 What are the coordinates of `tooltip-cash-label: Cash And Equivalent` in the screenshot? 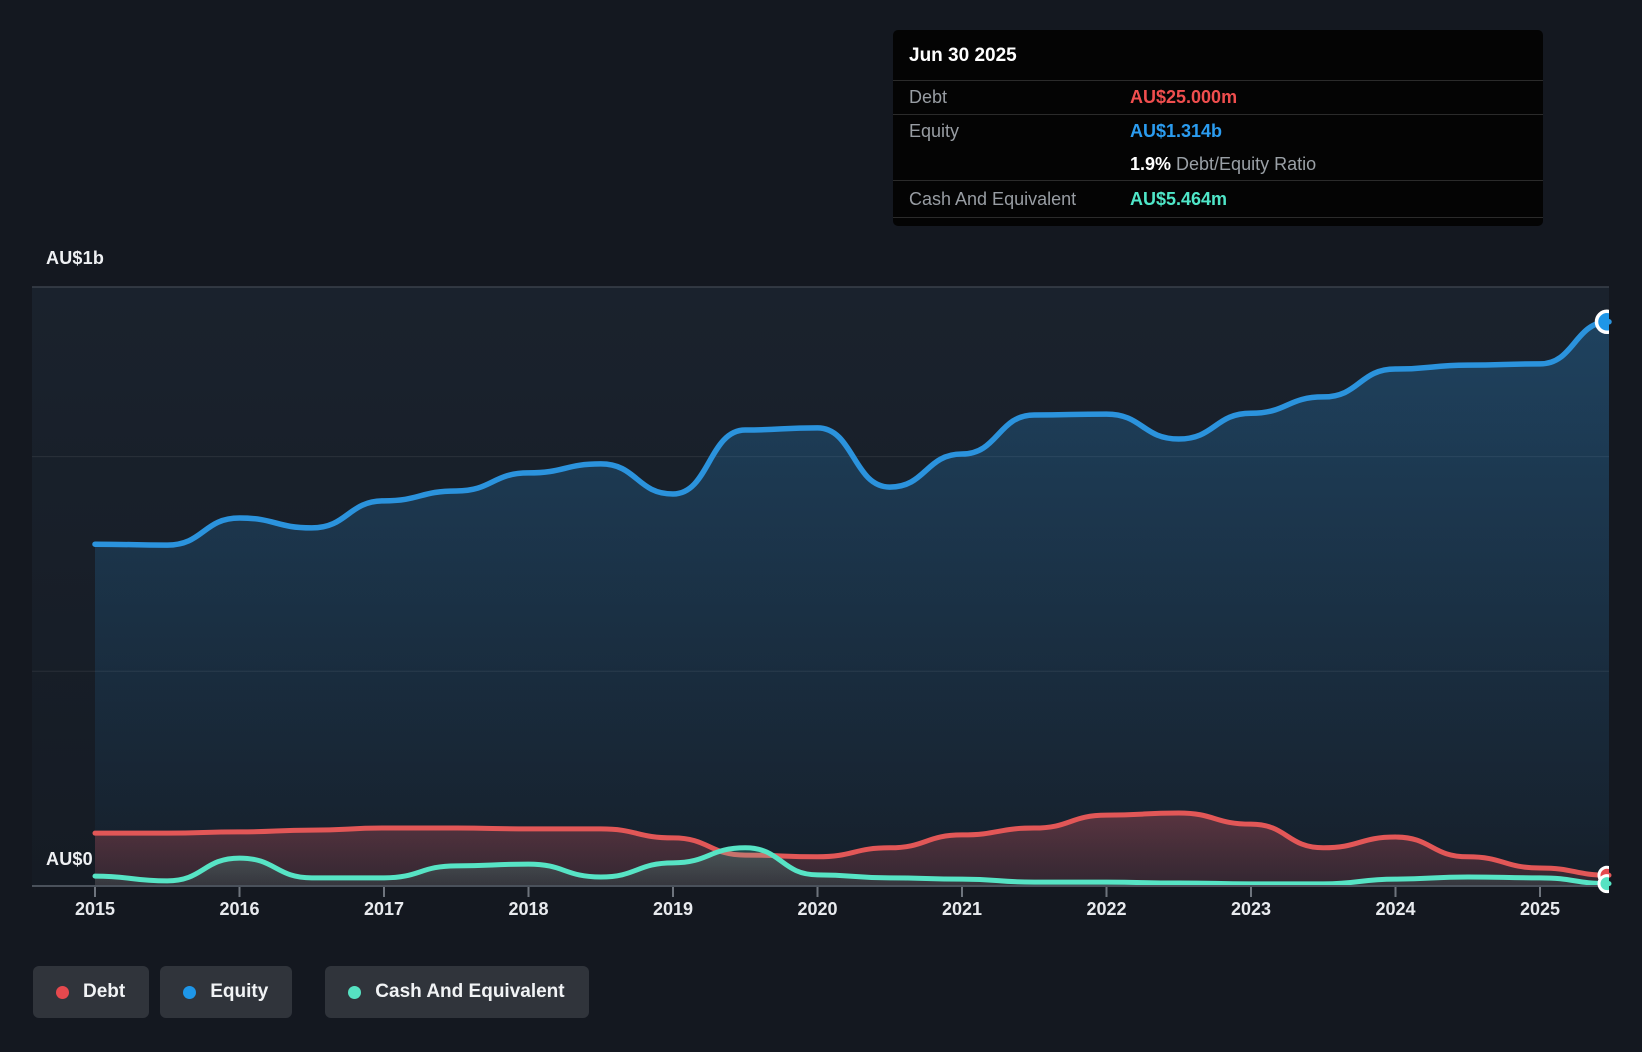 It's located at (993, 198).